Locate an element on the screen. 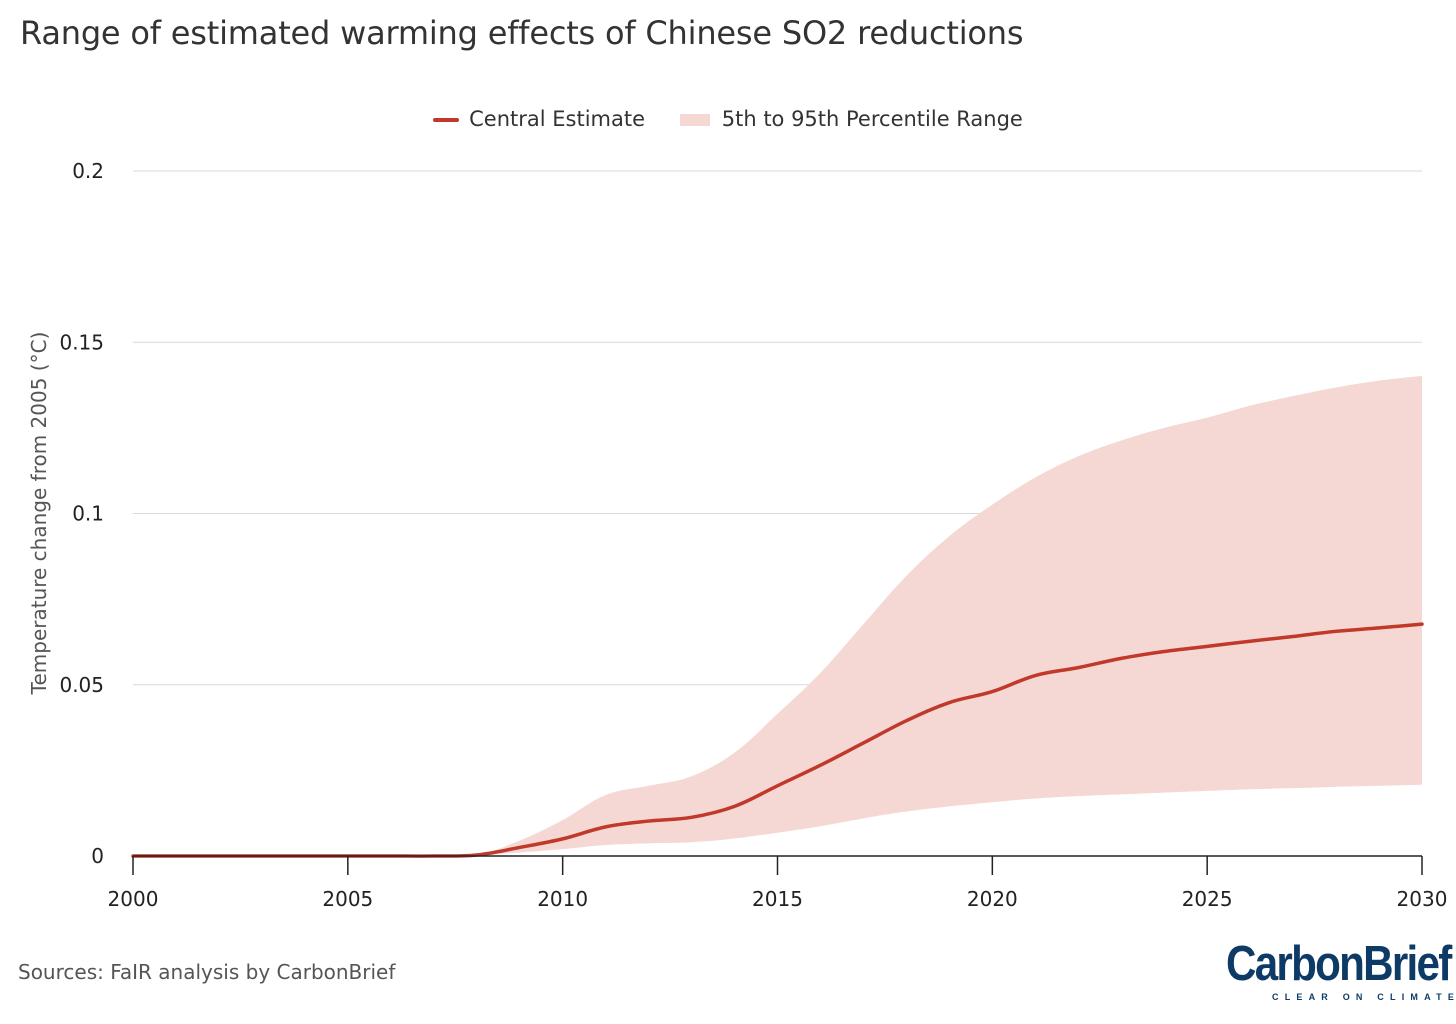 Image resolution: width=1456 pixels, height=1024 pixels. x-tick-label: 2010 is located at coordinates (562, 899).